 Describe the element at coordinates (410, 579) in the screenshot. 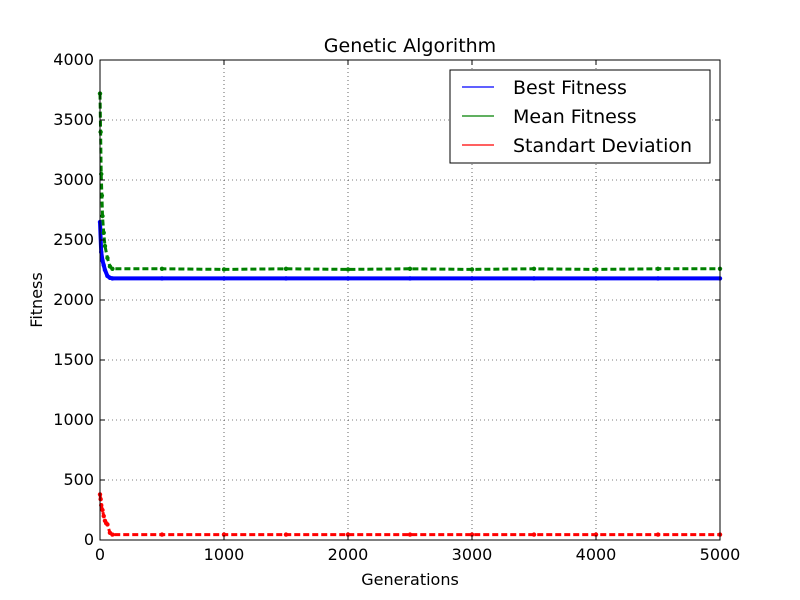

I see `x-axis-title: Generations` at that location.